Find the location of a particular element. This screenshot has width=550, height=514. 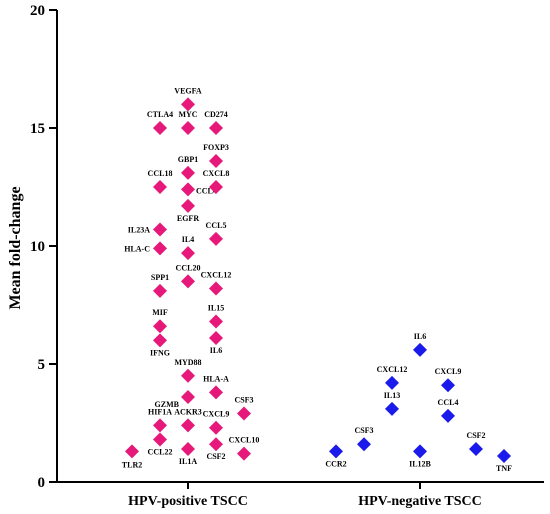

data-point: CXCL8 is located at coordinates (216, 181).